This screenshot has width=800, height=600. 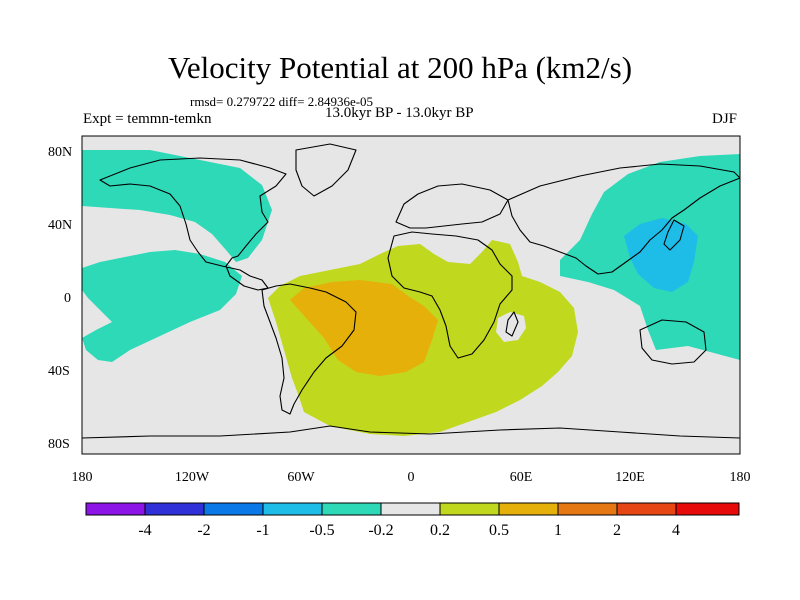 What do you see at coordinates (326, 170) in the screenshot?
I see `coast-greenland` at bounding box center [326, 170].